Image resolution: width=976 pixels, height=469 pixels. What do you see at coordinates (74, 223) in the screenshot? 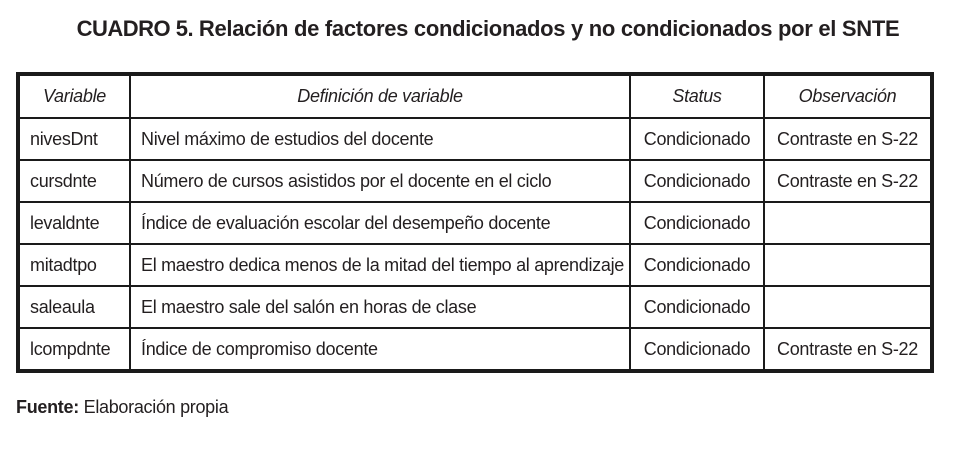
I see `cell-variable: levaldnte` at bounding box center [74, 223].